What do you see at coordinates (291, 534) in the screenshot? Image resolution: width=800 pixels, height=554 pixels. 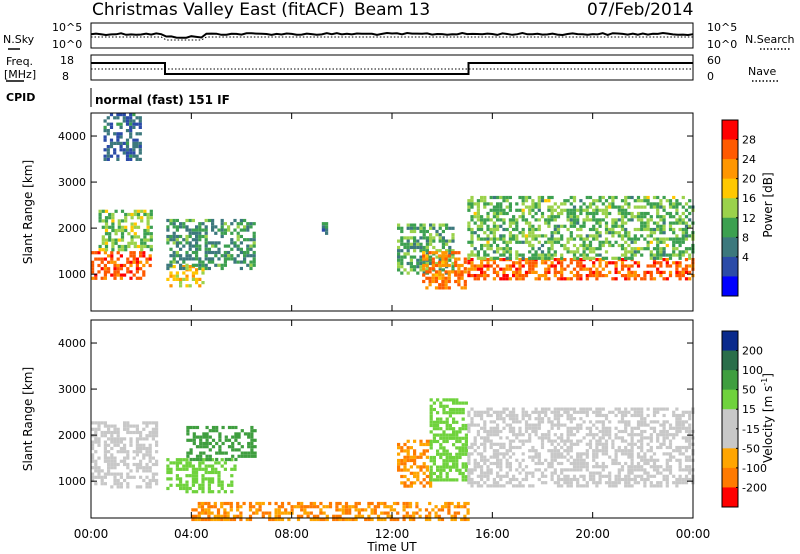 I see `xtick-label: 08:00` at bounding box center [291, 534].